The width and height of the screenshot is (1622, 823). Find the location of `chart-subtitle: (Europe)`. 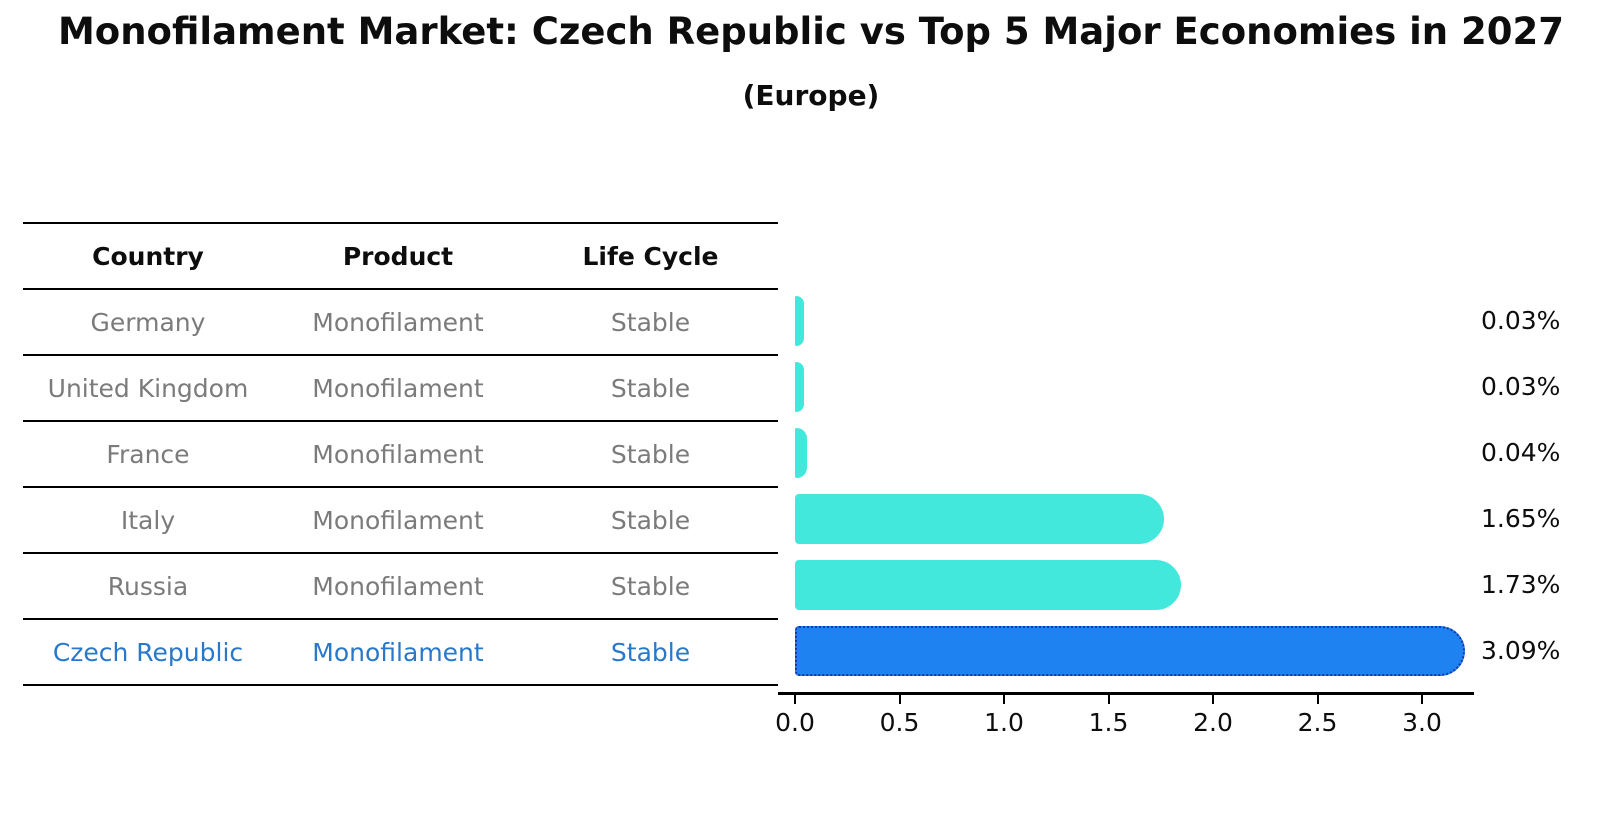

chart-subtitle: (Europe) is located at coordinates (811, 95).